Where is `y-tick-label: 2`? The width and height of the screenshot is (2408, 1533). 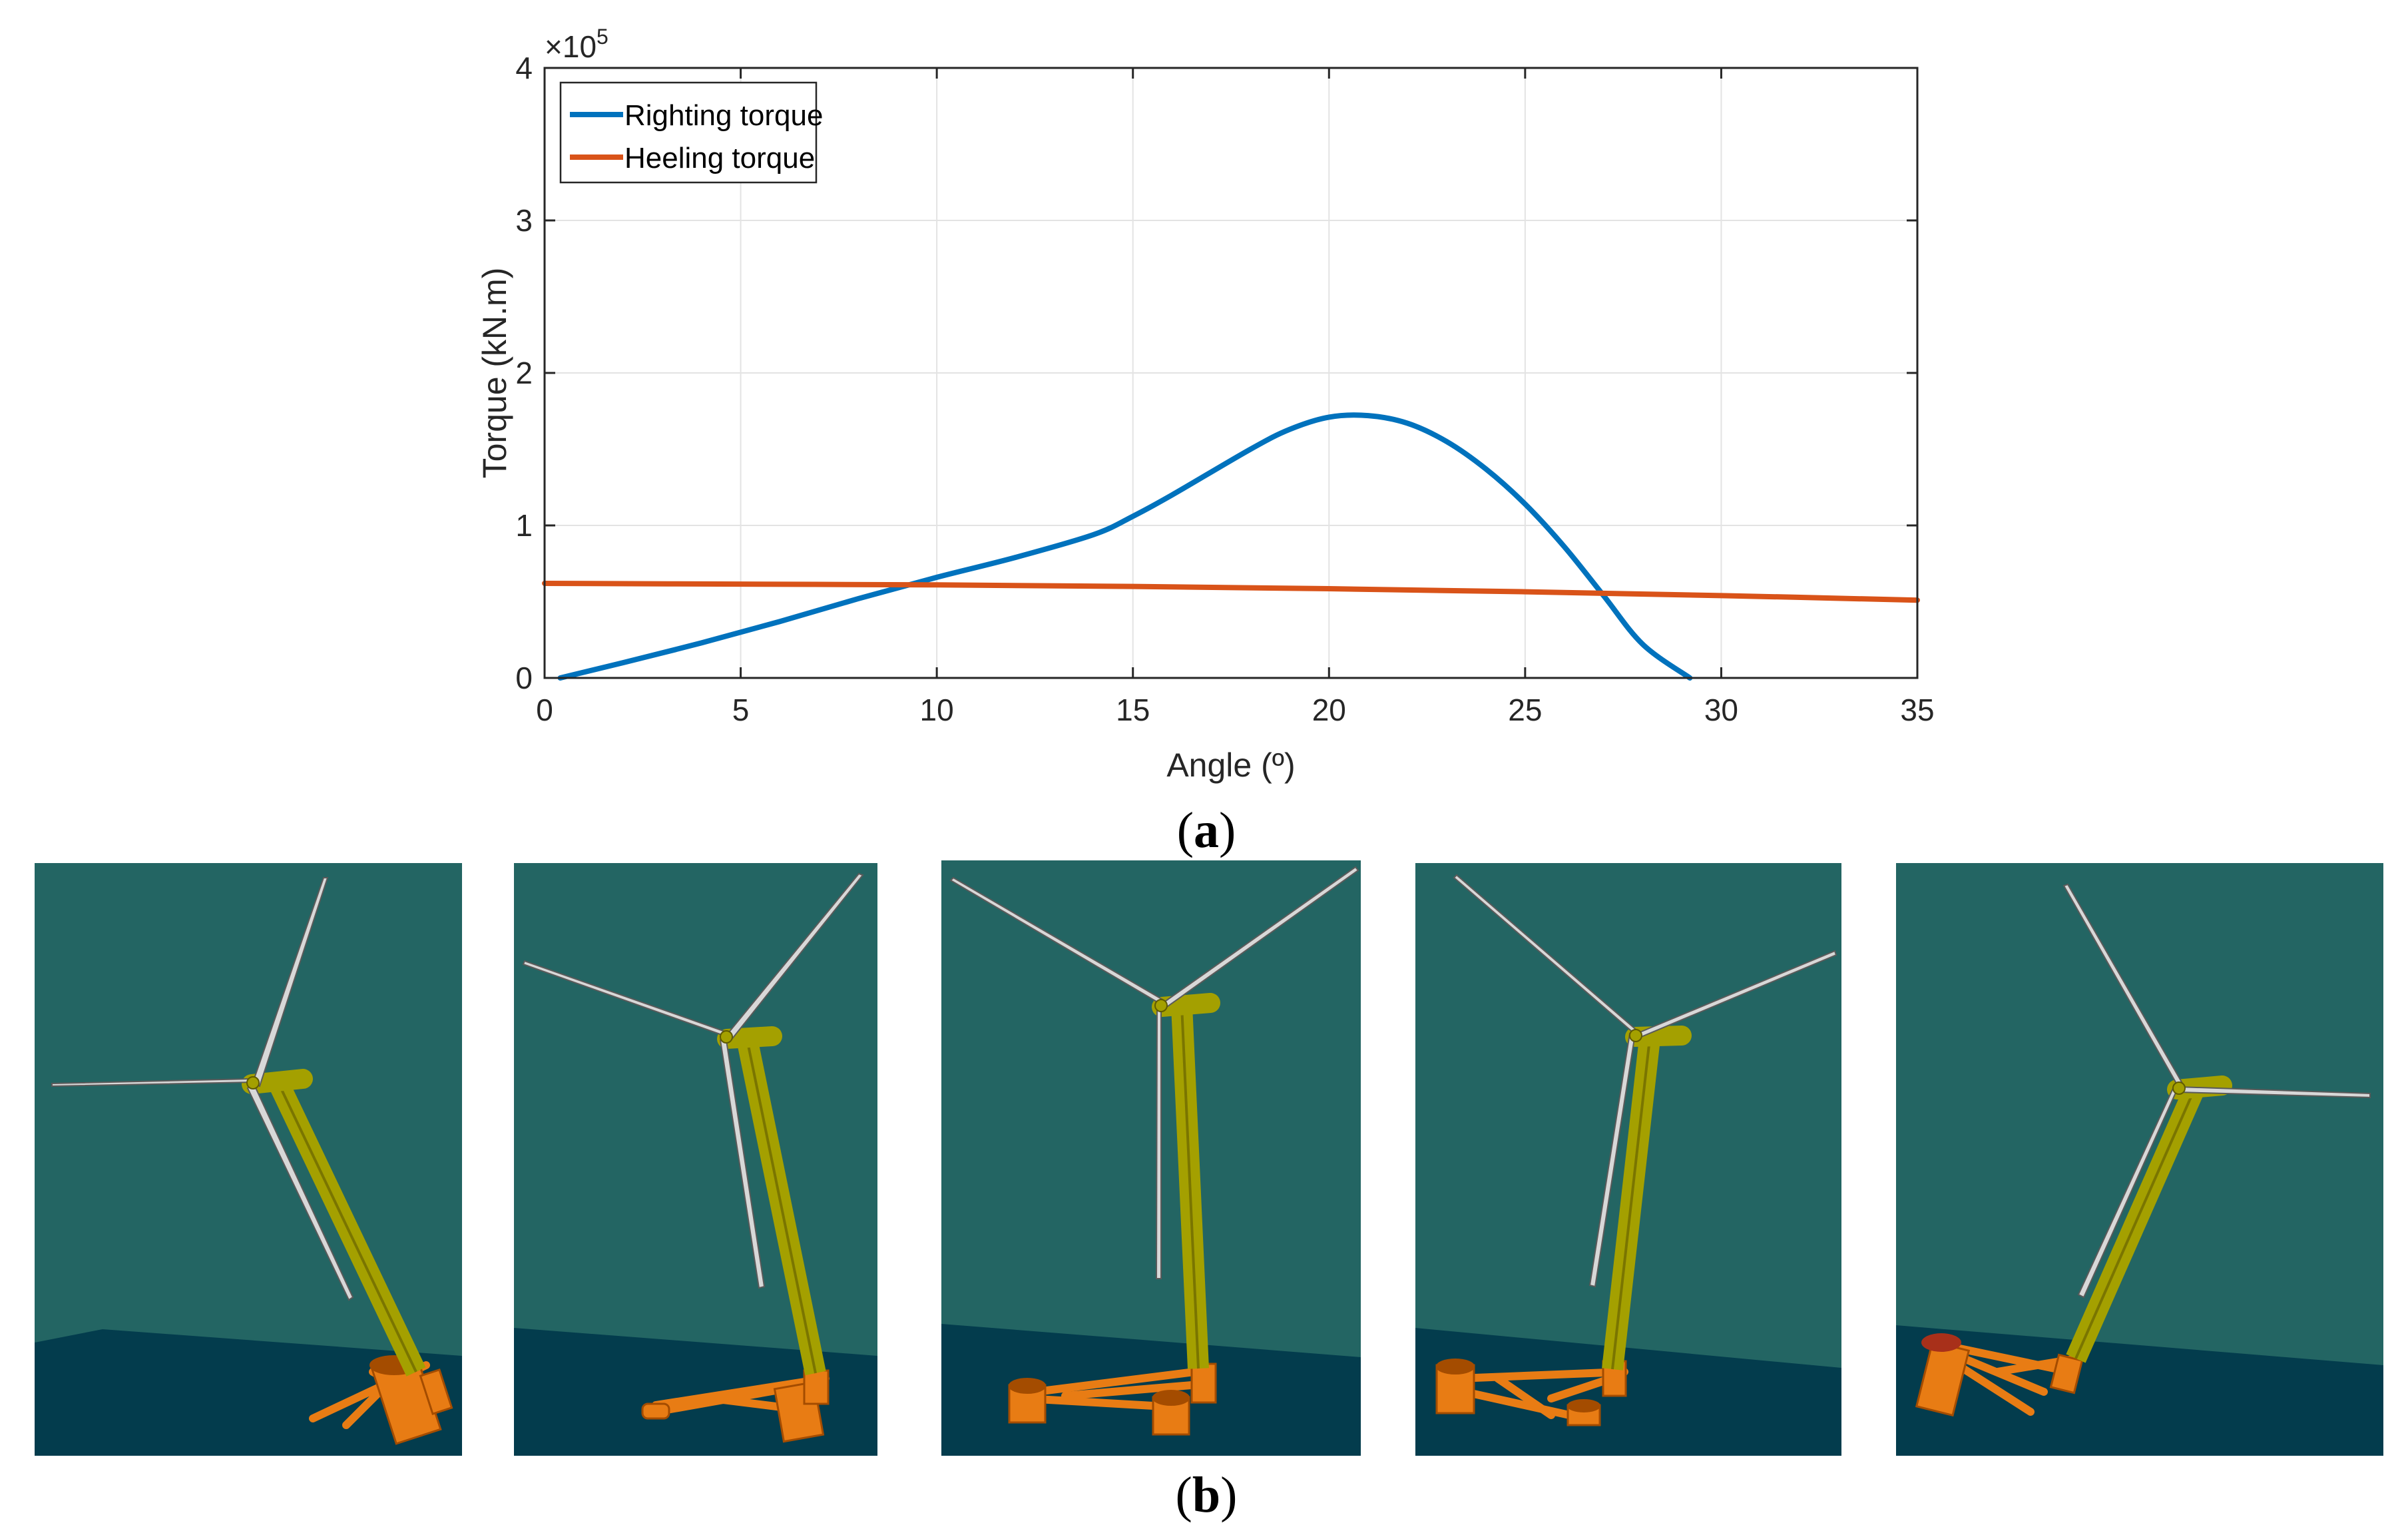 y-tick-label: 2 is located at coordinates (524, 373).